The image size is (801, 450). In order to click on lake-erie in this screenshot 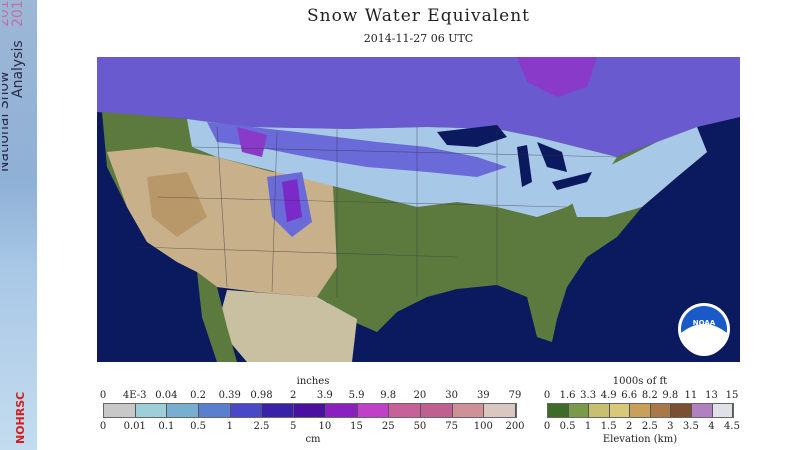, I will do `click(572, 181)`.